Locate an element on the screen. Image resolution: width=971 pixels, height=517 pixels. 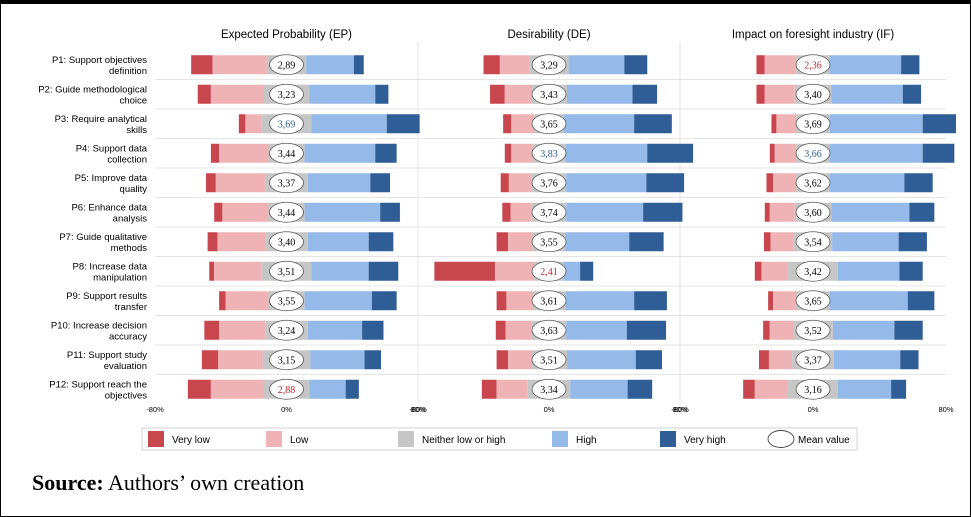
category-label: P3: Require analytical is located at coordinates (101, 119).